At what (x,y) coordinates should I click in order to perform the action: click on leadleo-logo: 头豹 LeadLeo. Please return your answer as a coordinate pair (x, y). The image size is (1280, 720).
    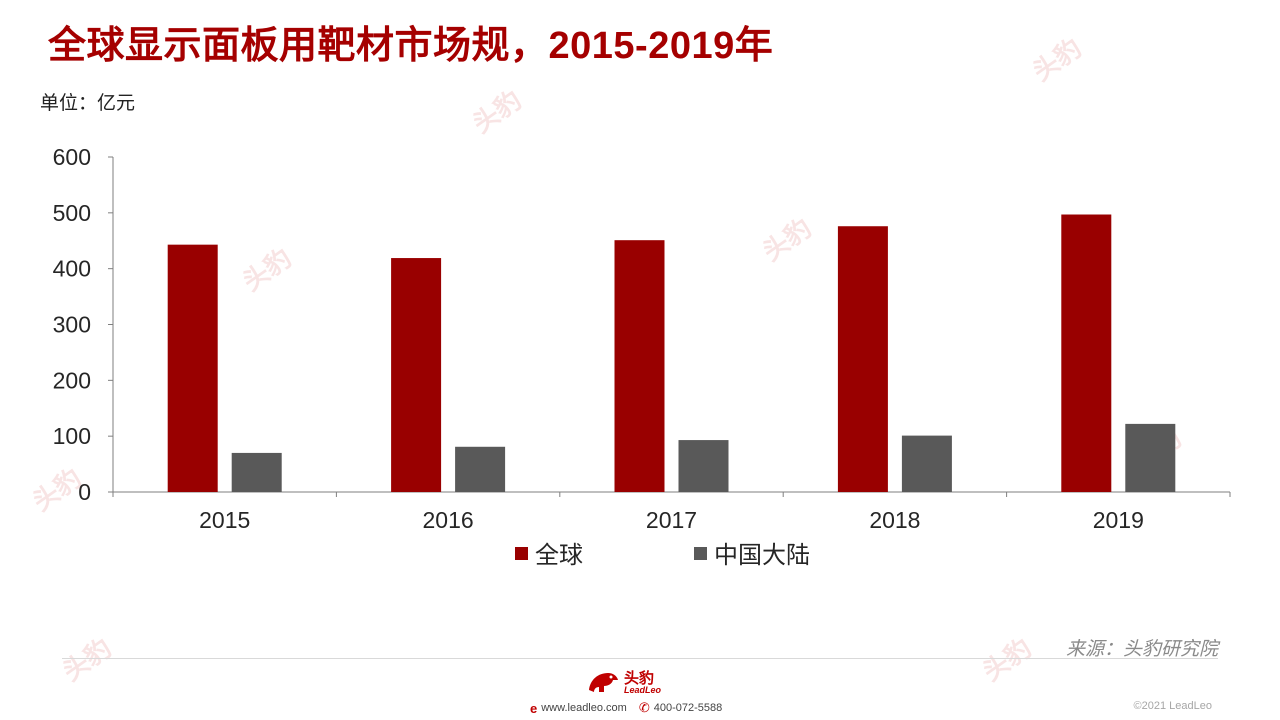
    Looking at the image, I should click on (623, 683).